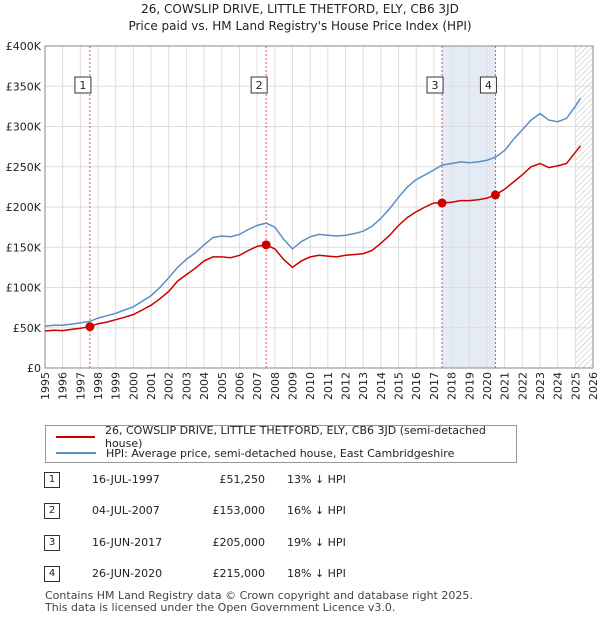 The height and width of the screenshot is (620, 600). Describe the element at coordinates (52, 543) in the screenshot. I see `sale-badge: 3` at that location.